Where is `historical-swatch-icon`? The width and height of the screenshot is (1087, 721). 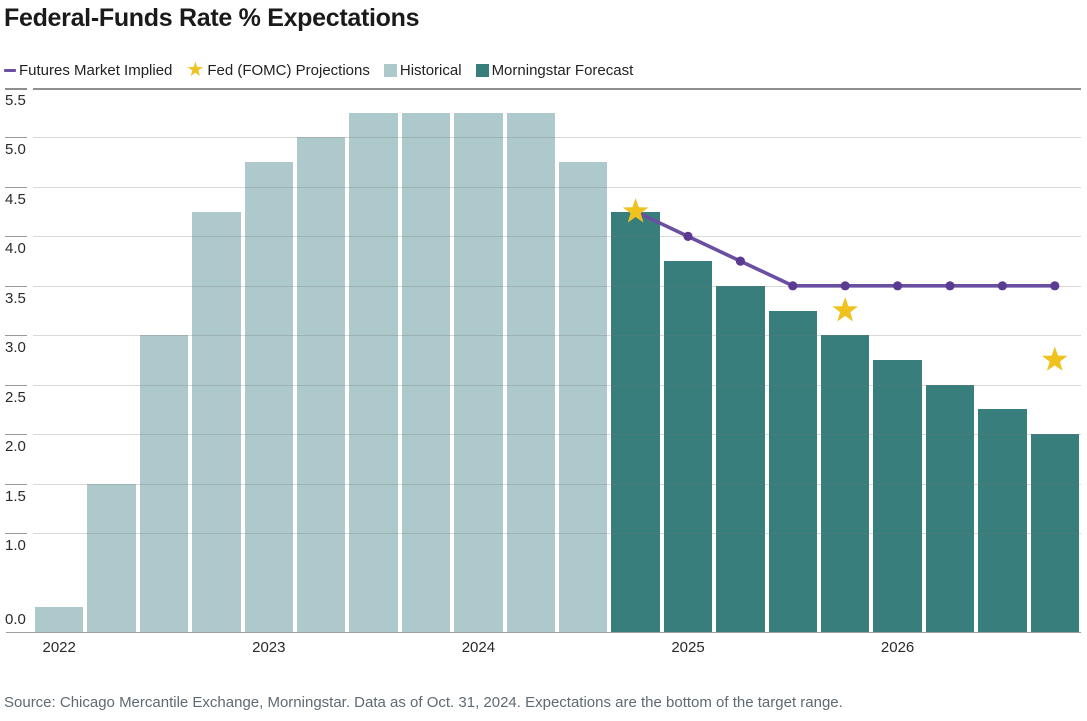 historical-swatch-icon is located at coordinates (390, 70).